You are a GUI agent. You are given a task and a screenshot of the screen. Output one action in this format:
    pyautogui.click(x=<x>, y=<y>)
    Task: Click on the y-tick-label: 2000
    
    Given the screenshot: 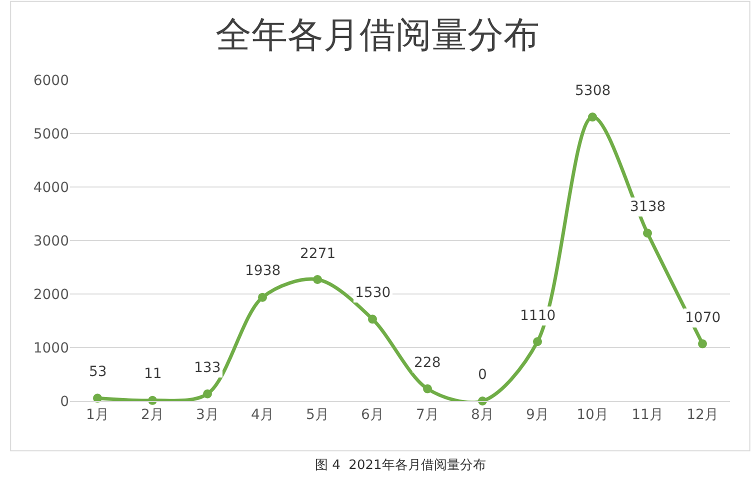 What is the action you would take?
    pyautogui.click(x=51, y=294)
    